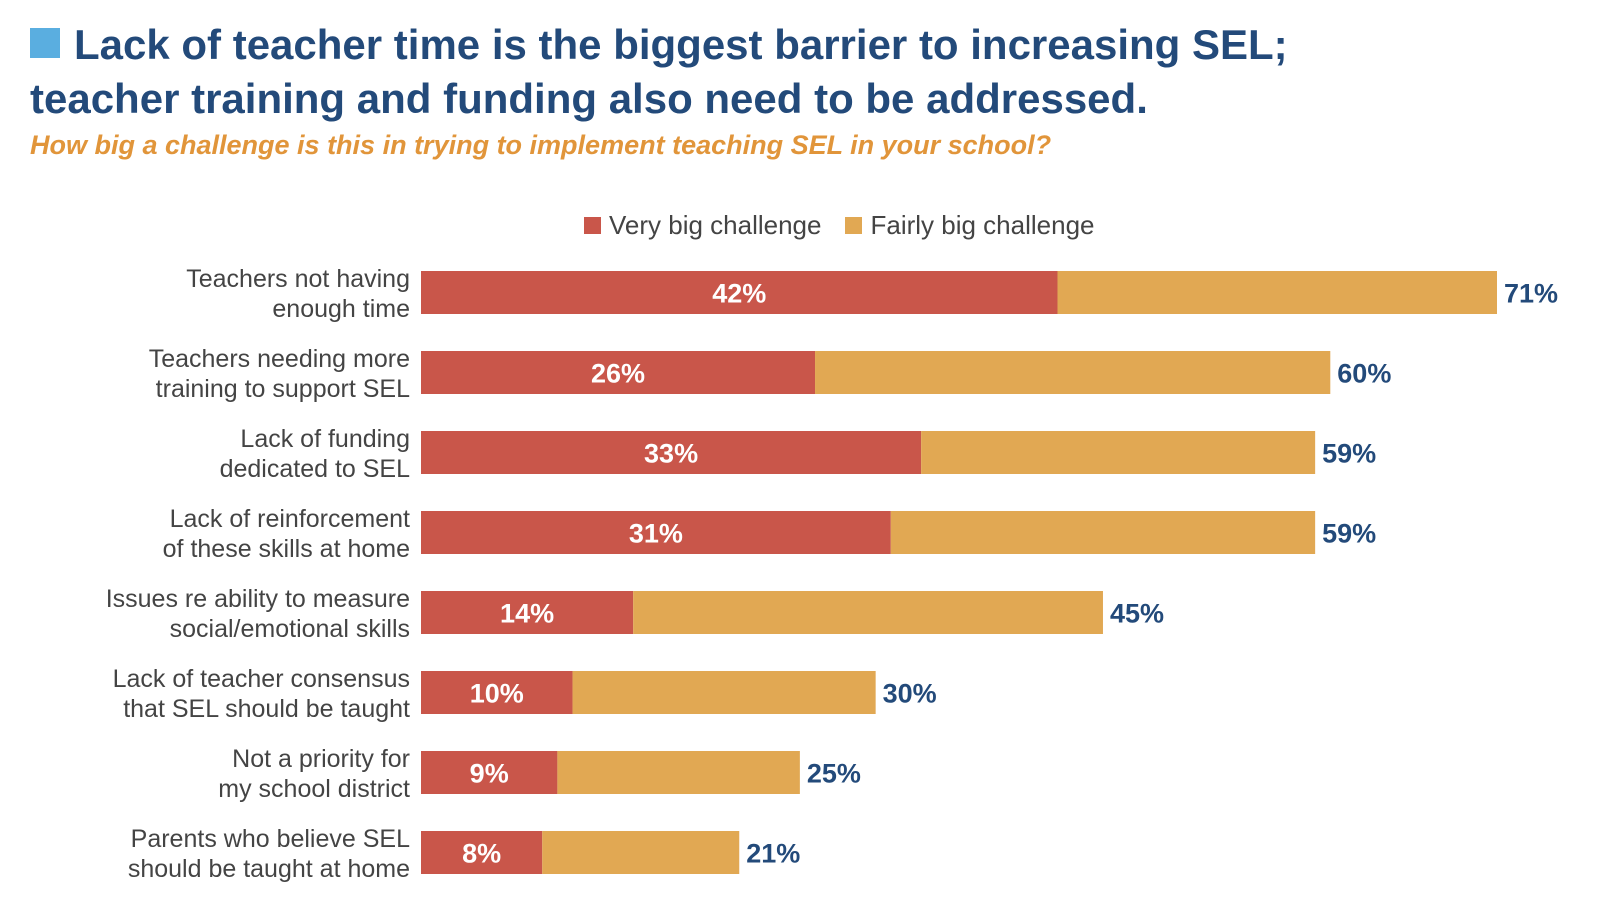  What do you see at coordinates (1364, 374) in the screenshot?
I see `total-value-label: 60%` at bounding box center [1364, 374].